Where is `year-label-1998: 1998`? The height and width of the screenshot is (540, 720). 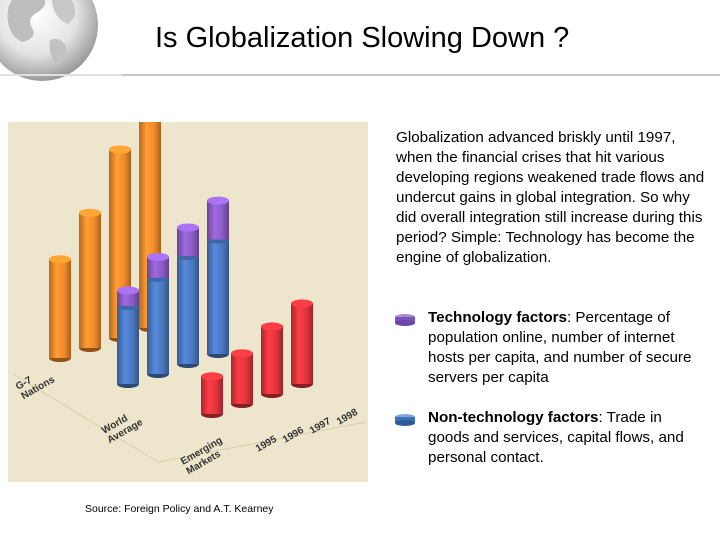 year-label-1998: 1998 is located at coordinates (347, 417).